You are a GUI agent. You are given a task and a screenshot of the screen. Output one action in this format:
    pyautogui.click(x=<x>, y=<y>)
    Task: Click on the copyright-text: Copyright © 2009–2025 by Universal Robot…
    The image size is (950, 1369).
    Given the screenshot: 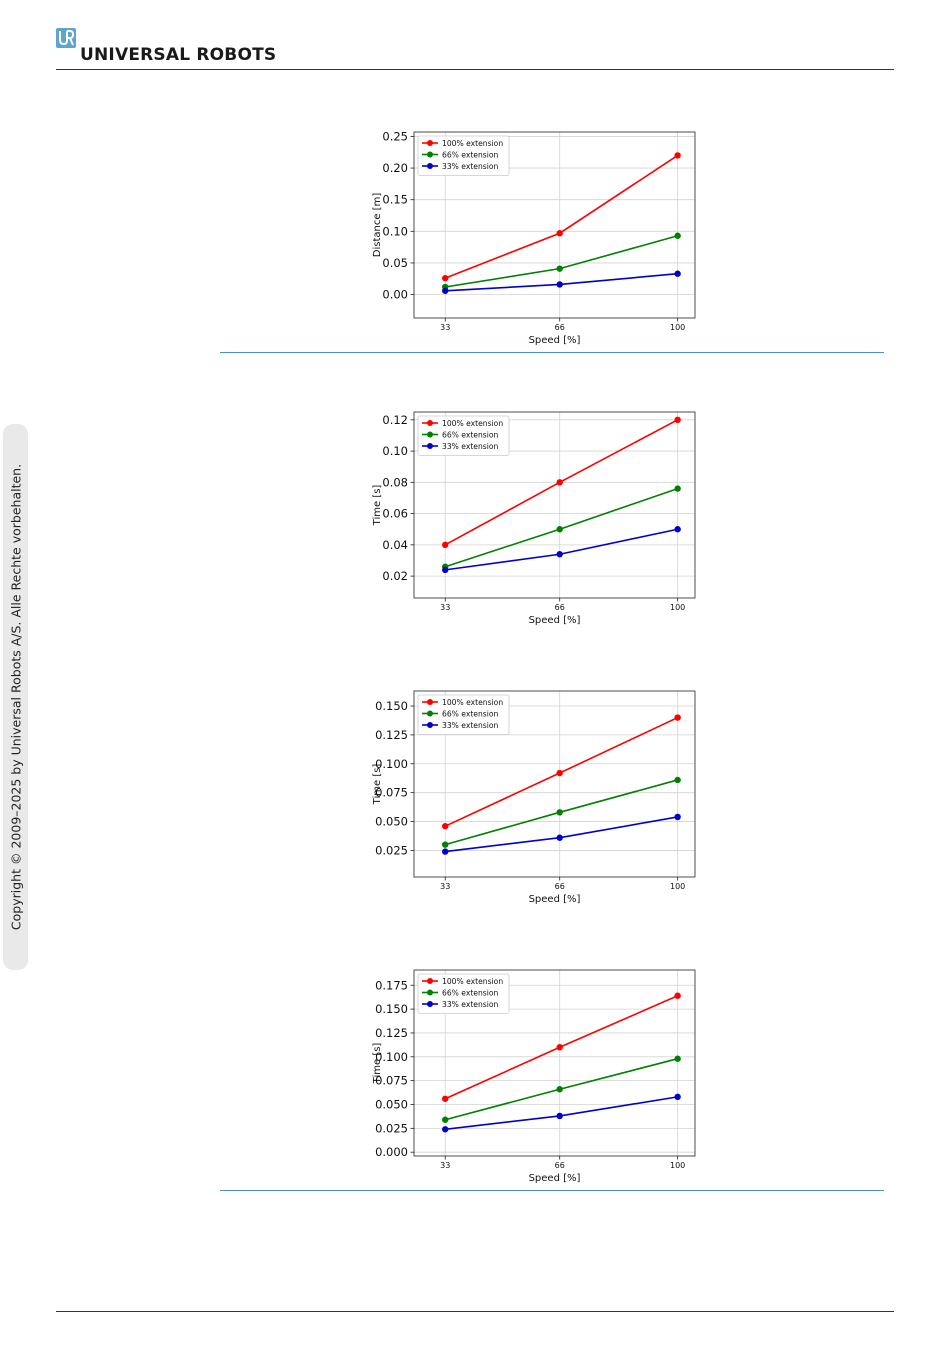 What is the action you would take?
    pyautogui.click(x=16, y=697)
    